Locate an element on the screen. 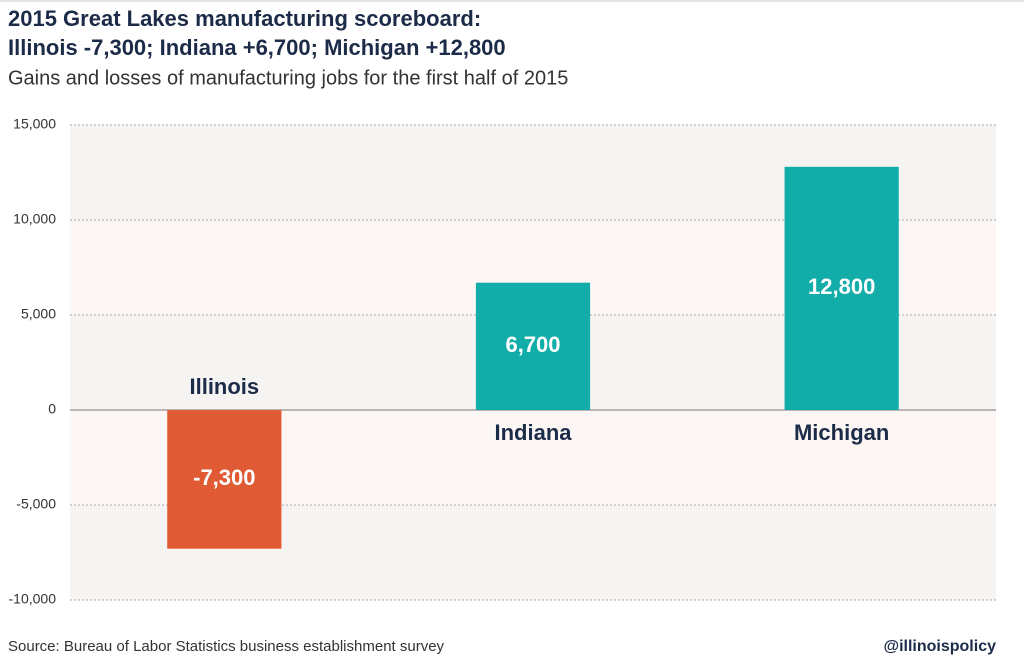 Image resolution: width=1024 pixels, height=664 pixels. category-label: Michigan is located at coordinates (841, 432).